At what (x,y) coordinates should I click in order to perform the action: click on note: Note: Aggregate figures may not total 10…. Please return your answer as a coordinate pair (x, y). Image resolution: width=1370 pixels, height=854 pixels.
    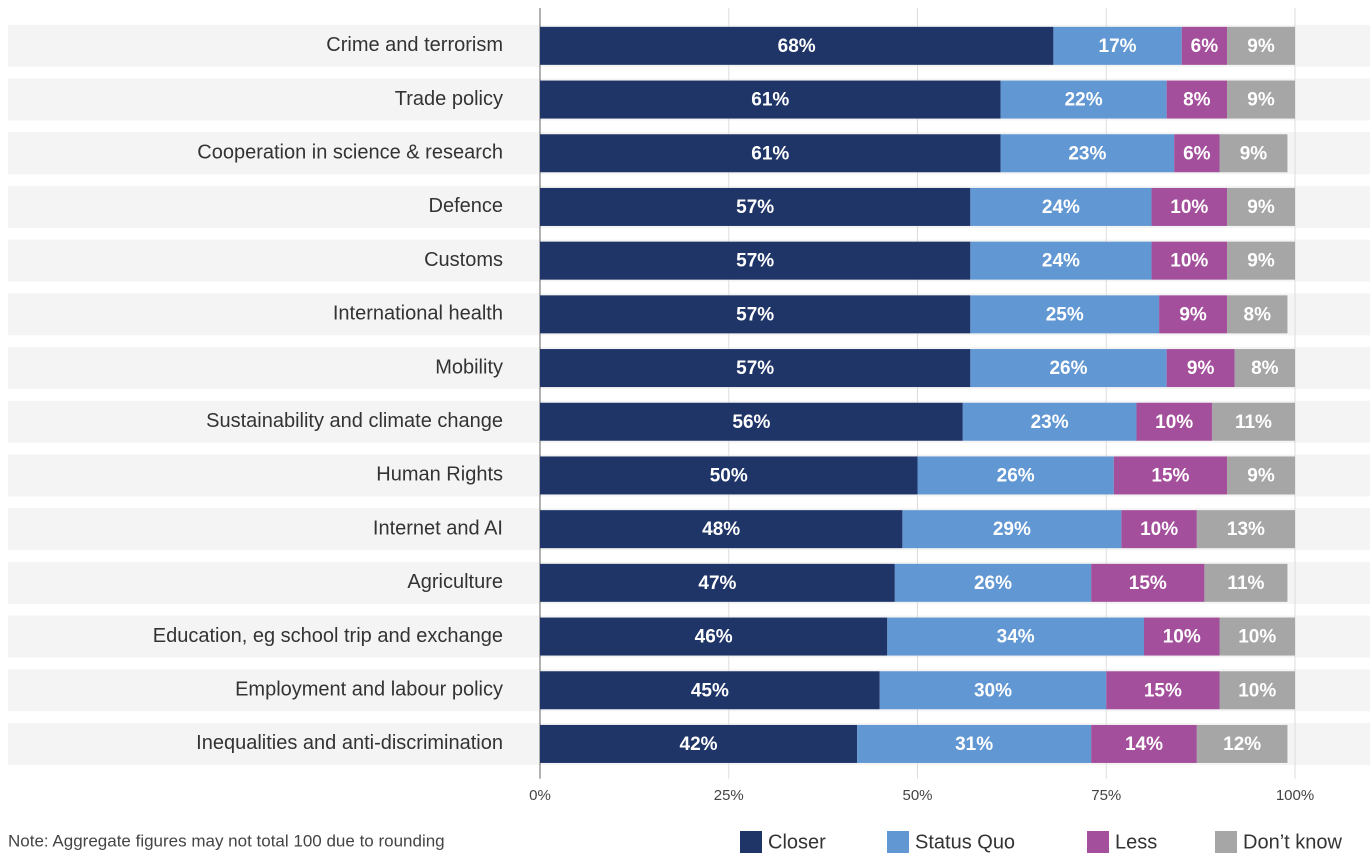
    Looking at the image, I should click on (226, 840).